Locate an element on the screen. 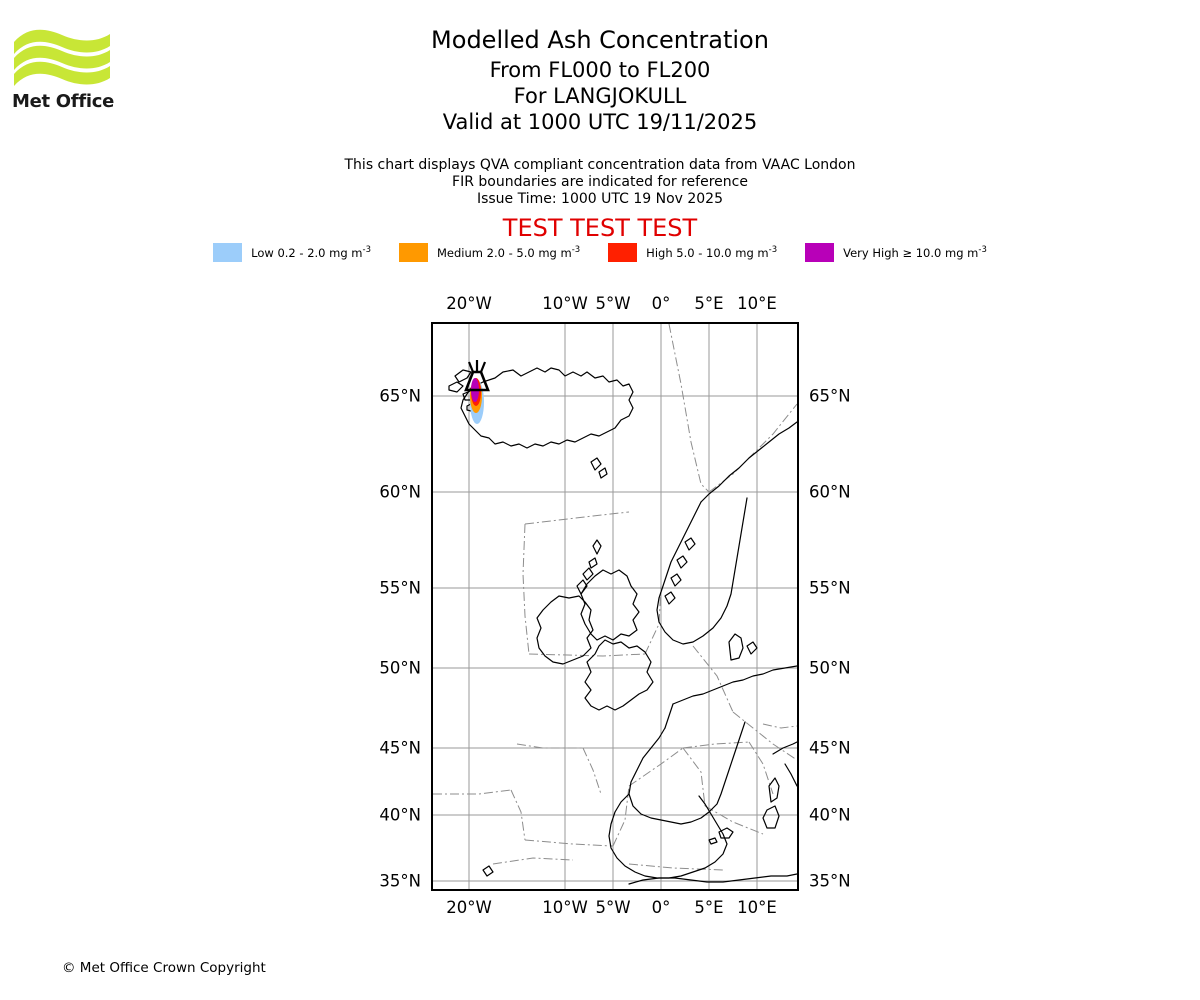  lon-label-bottom-3: 0° is located at coordinates (661, 907).